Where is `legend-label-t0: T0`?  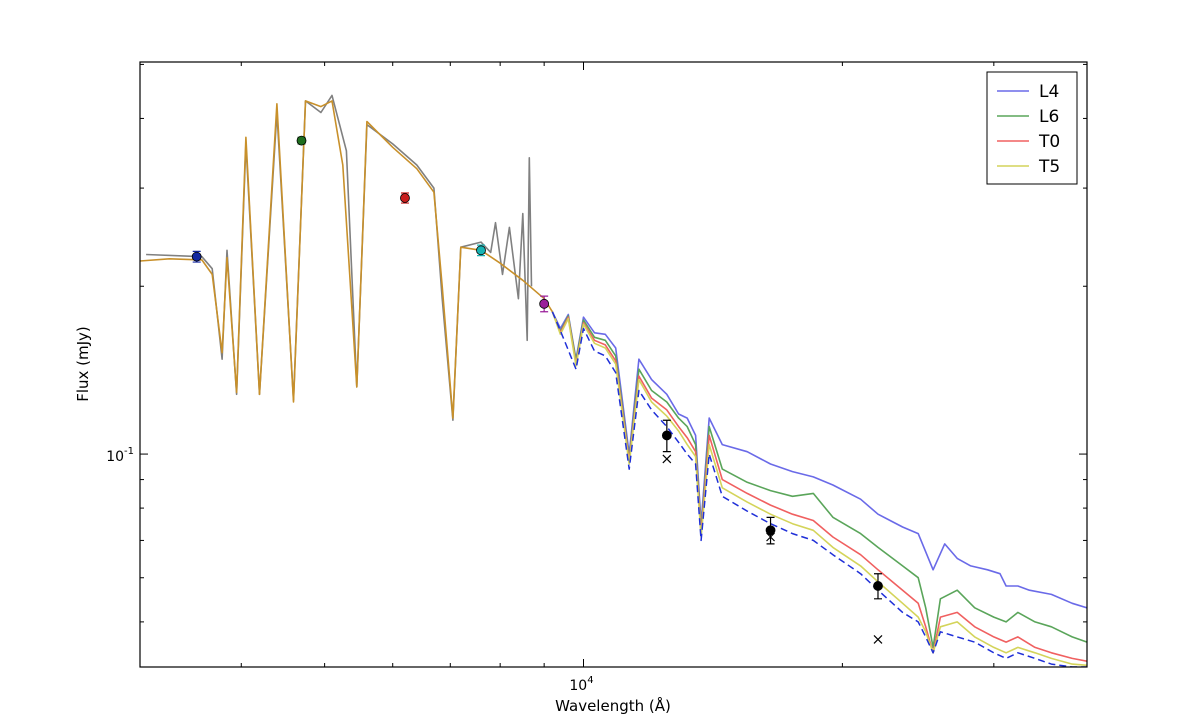
legend-label-t0: T0 is located at coordinates (1049, 142).